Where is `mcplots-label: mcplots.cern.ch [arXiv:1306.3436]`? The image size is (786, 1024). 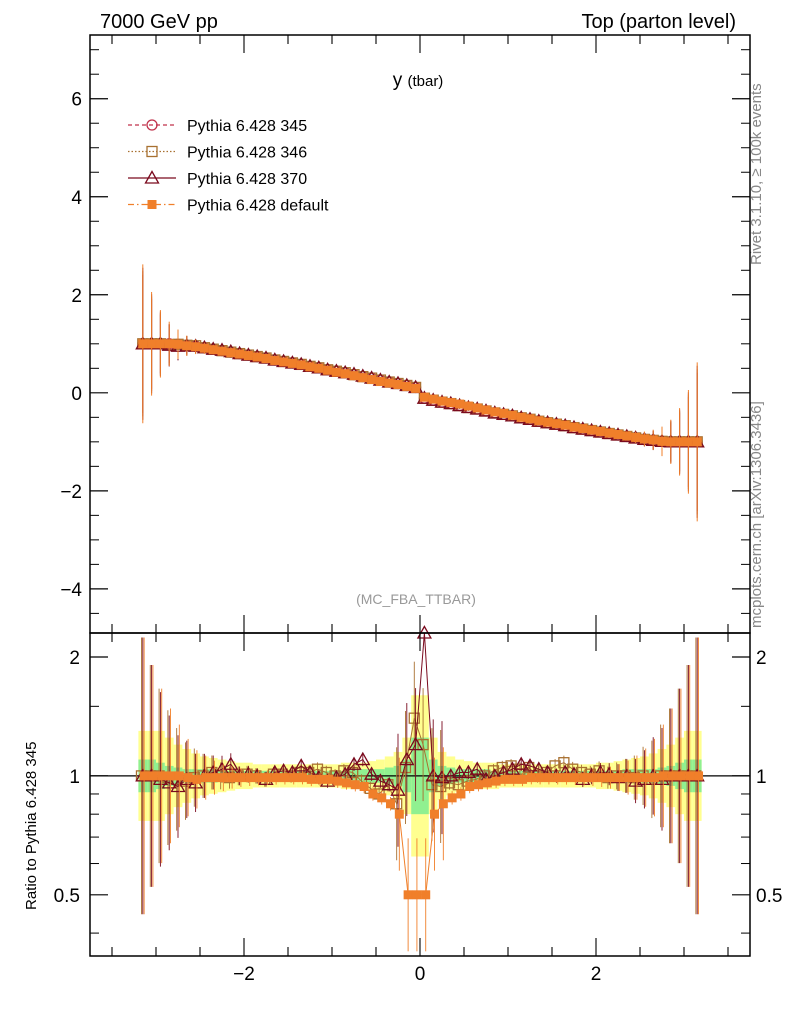
mcplots-label: mcplots.cern.ch [arXiv:1306.3436] is located at coordinates (756, 514).